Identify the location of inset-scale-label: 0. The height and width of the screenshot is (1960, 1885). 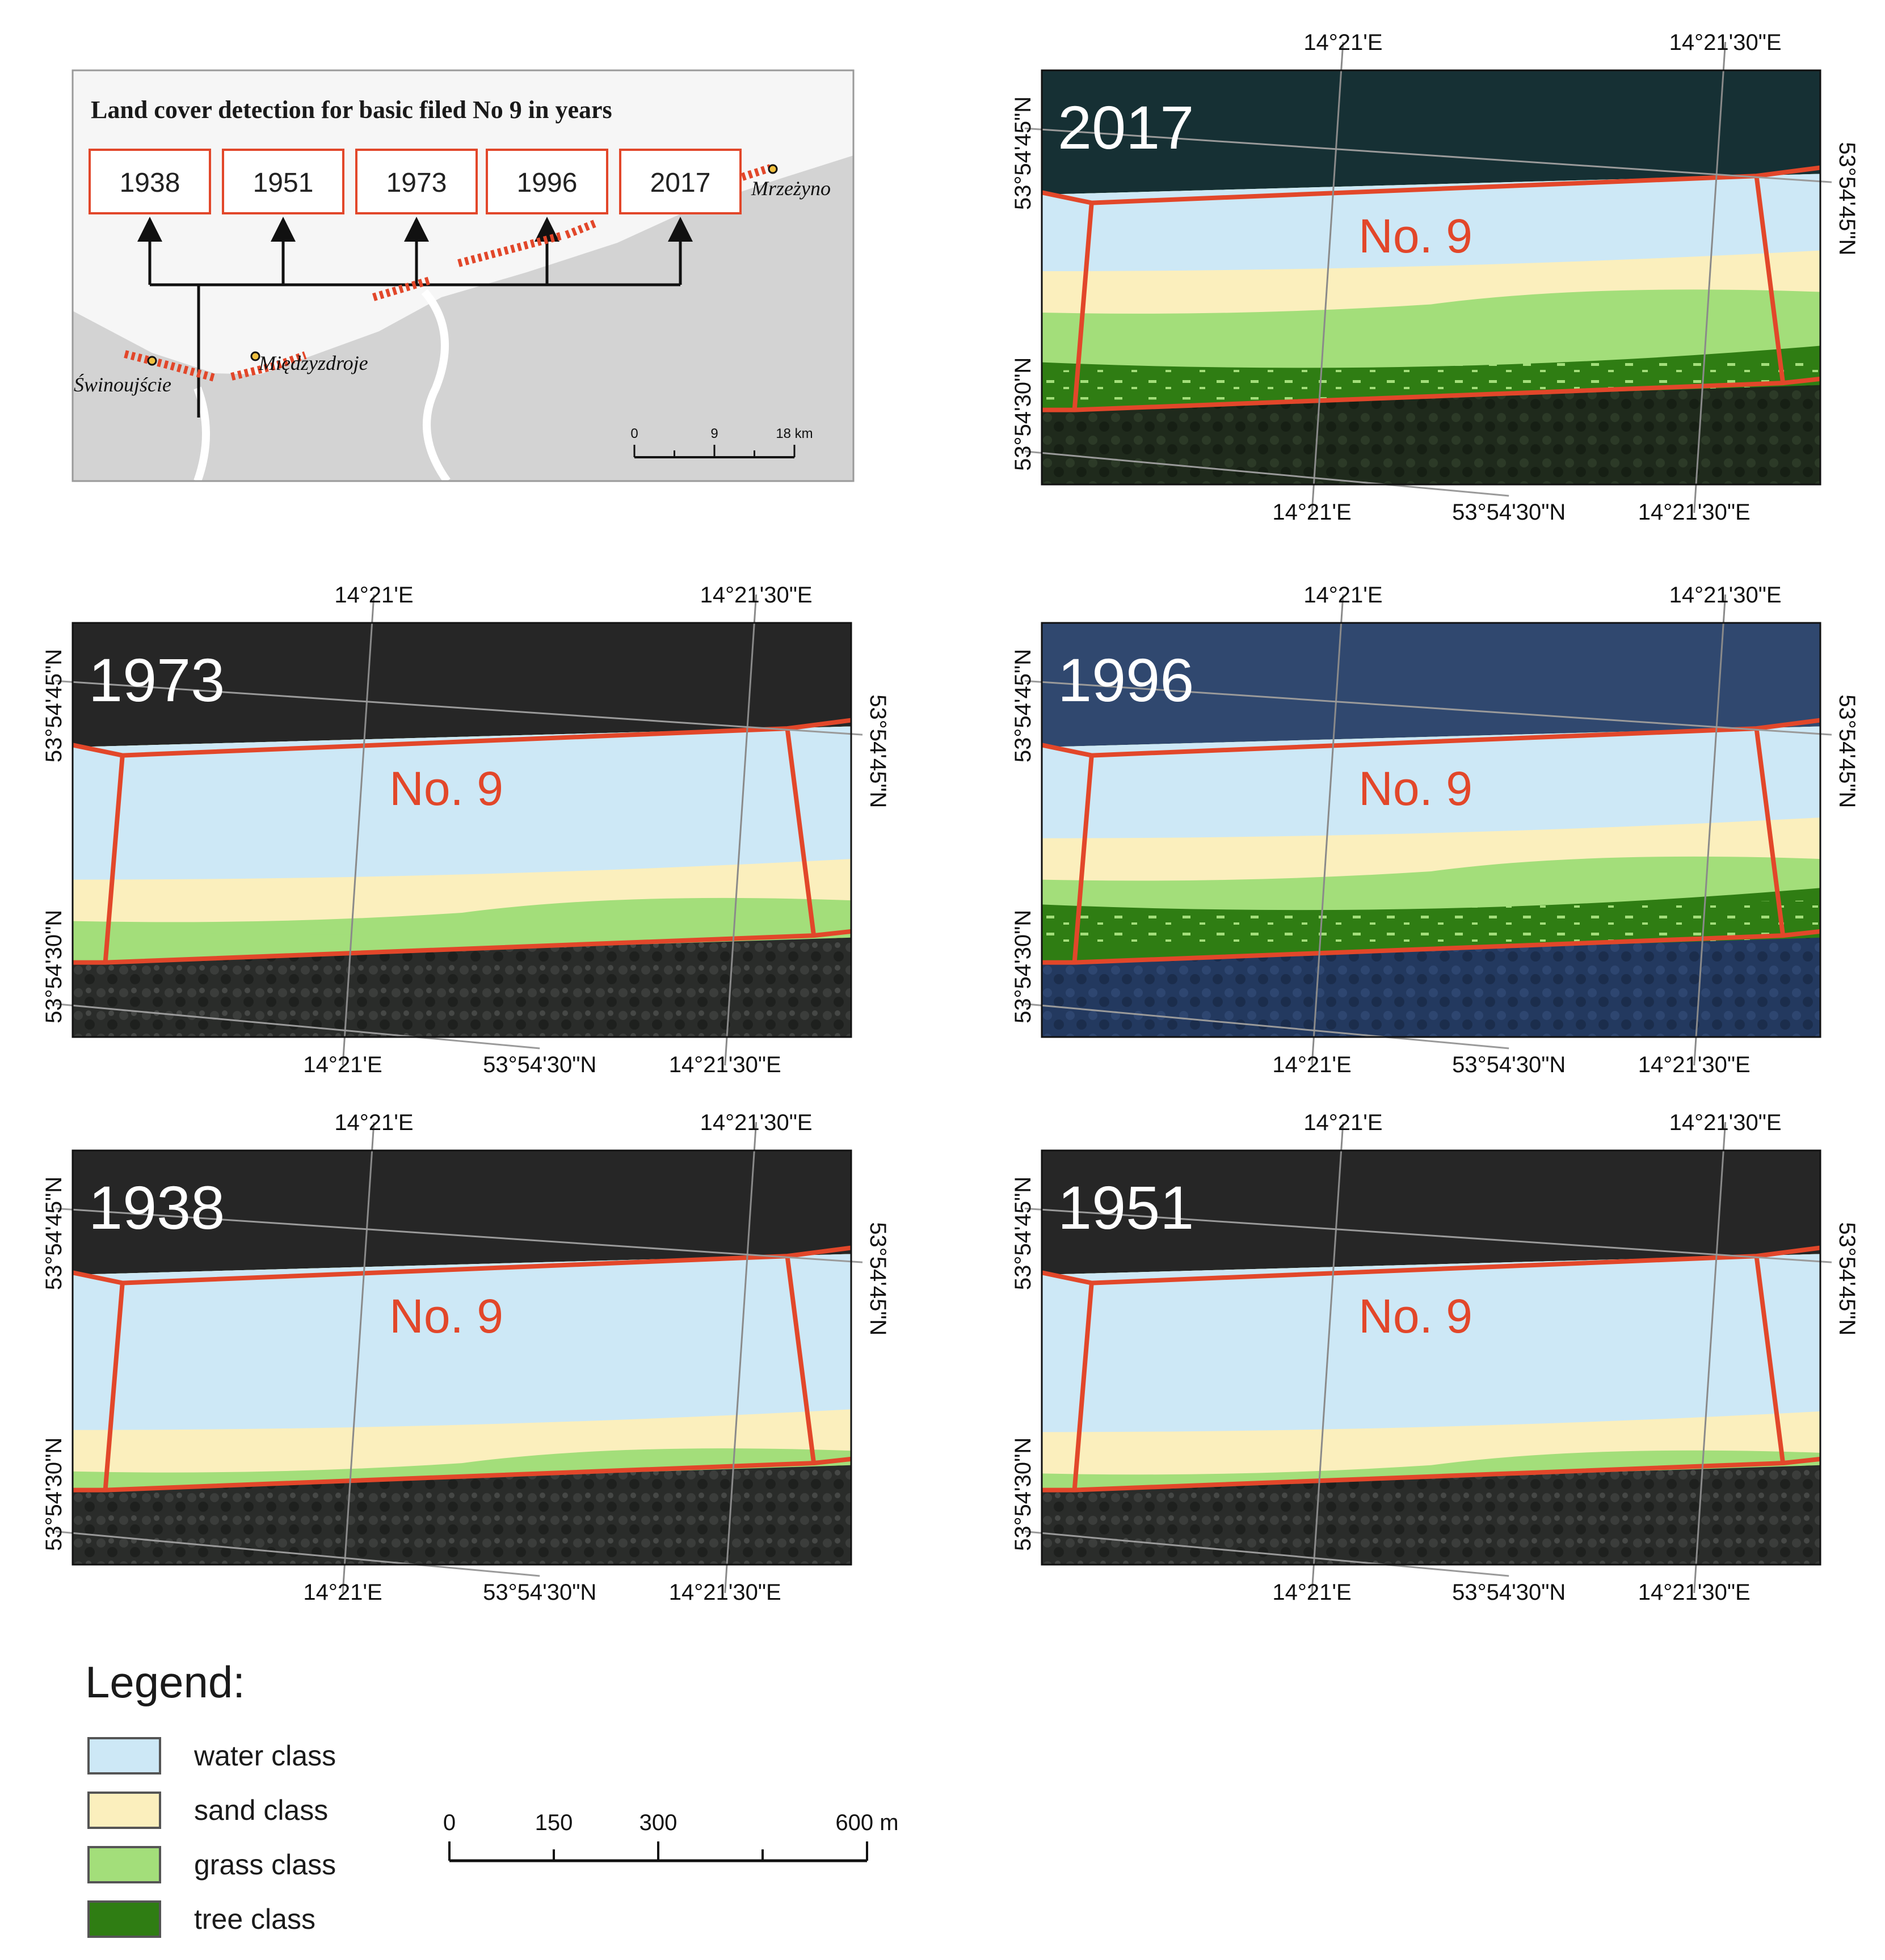
(634, 433).